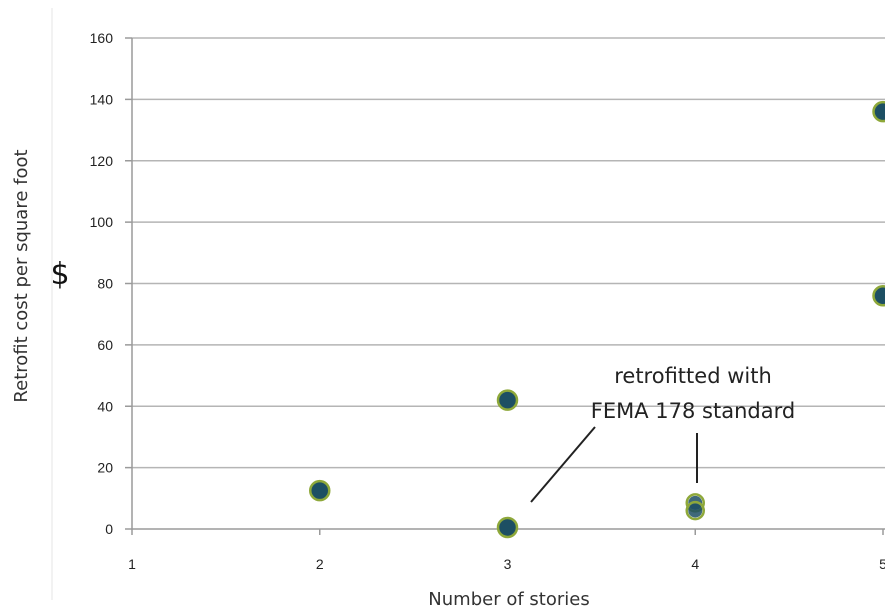  I want to click on annotation-line-2: FEMA 178 standard, so click(693, 411).